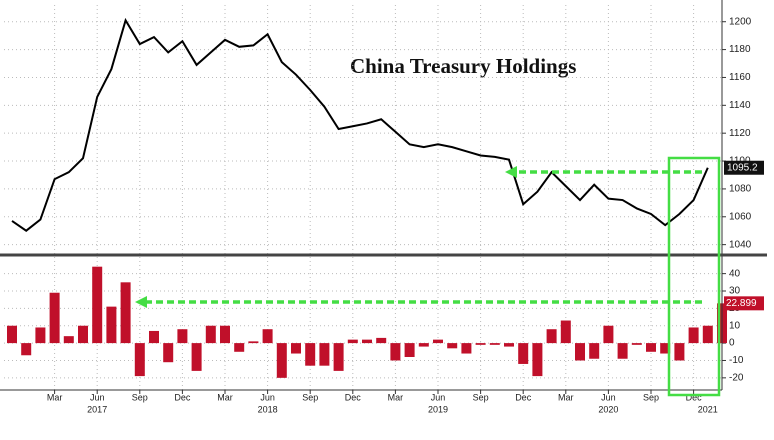 The width and height of the screenshot is (774, 440). Describe the element at coordinates (735, 325) in the screenshot. I see `y-tick-label: 10` at that location.